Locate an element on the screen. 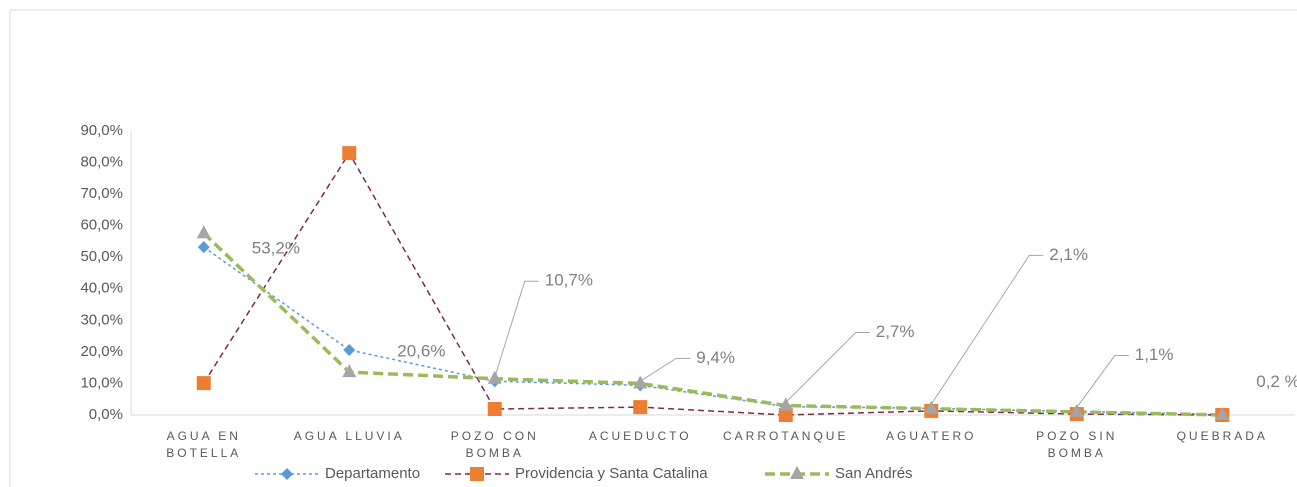  x-tick-label: ACUEDUCTO is located at coordinates (640, 436).